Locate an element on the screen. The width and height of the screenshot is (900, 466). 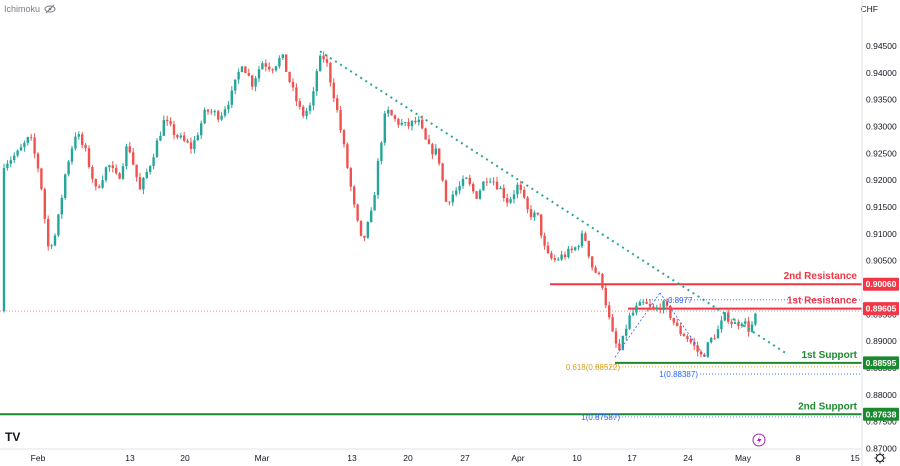
y-tick-label: 0.93500 is located at coordinates (881, 100).